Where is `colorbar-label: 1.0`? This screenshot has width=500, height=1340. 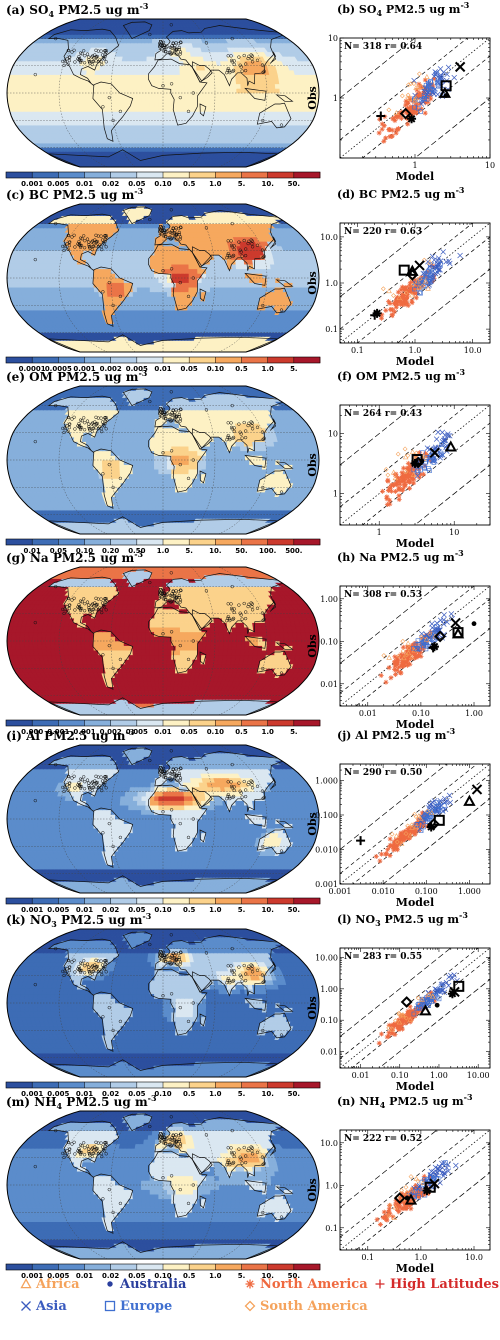
colorbar-label: 1.0 is located at coordinates (215, 184).